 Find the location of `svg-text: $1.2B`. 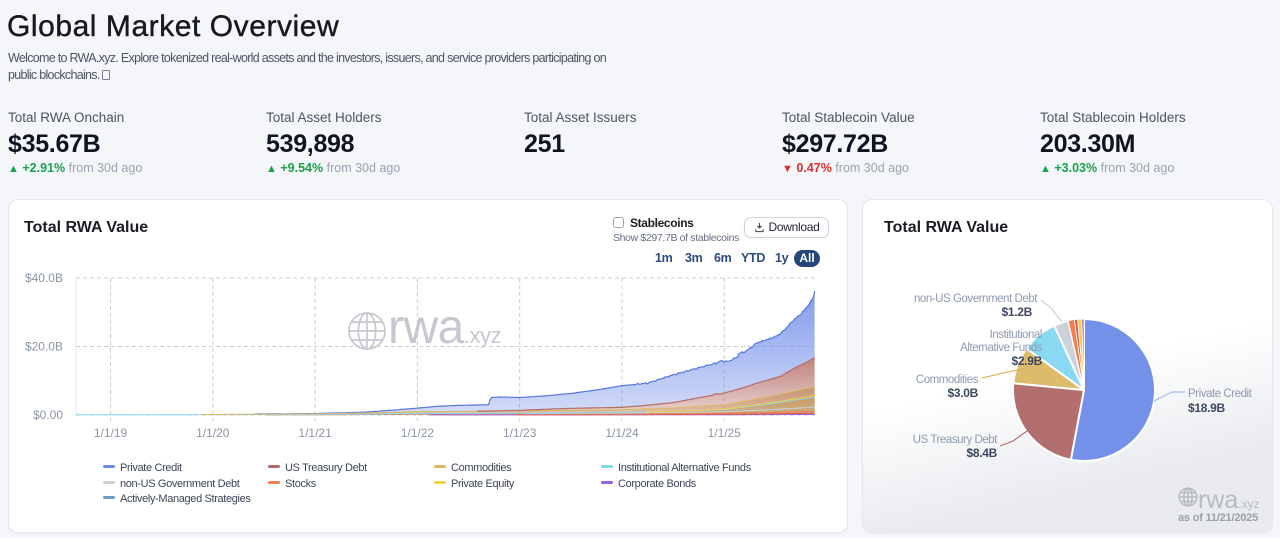

svg-text: $1.2B is located at coordinates (1016, 312).